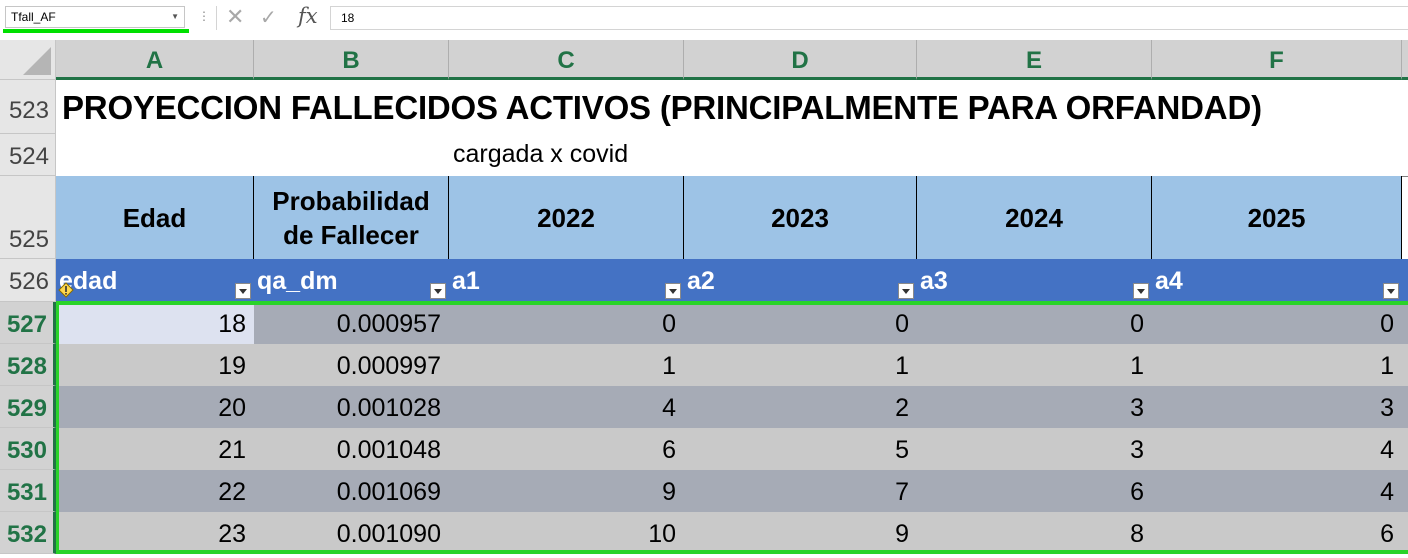  I want to click on table-cell: 21, so click(155, 449).